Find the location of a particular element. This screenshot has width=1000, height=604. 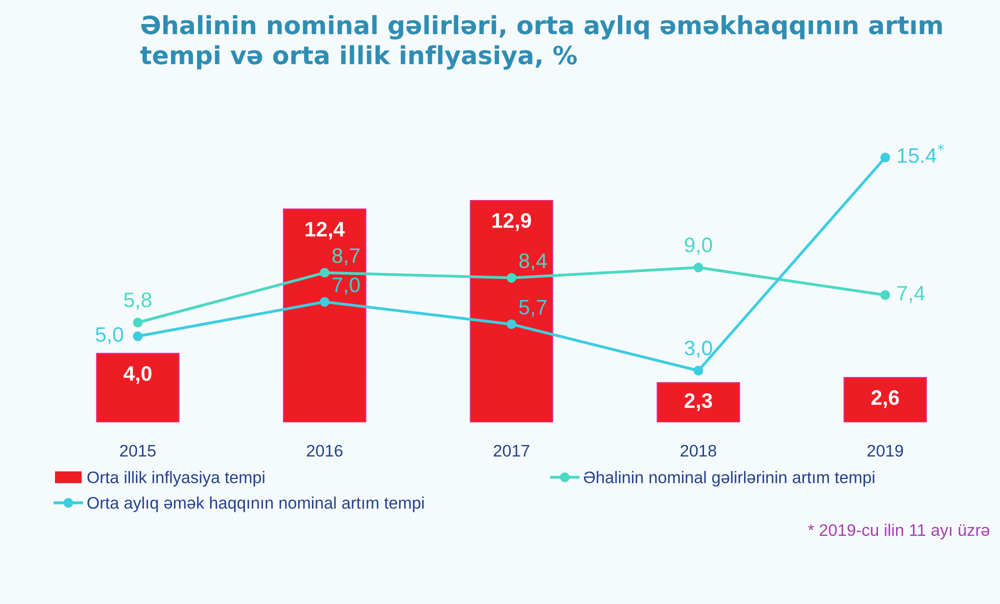

chart-title: Əhalinin nominal gəlirləri, orta aylıq əməkhaqqının artım tempi və orta illik inflyasiya, % is located at coordinates (541, 42).